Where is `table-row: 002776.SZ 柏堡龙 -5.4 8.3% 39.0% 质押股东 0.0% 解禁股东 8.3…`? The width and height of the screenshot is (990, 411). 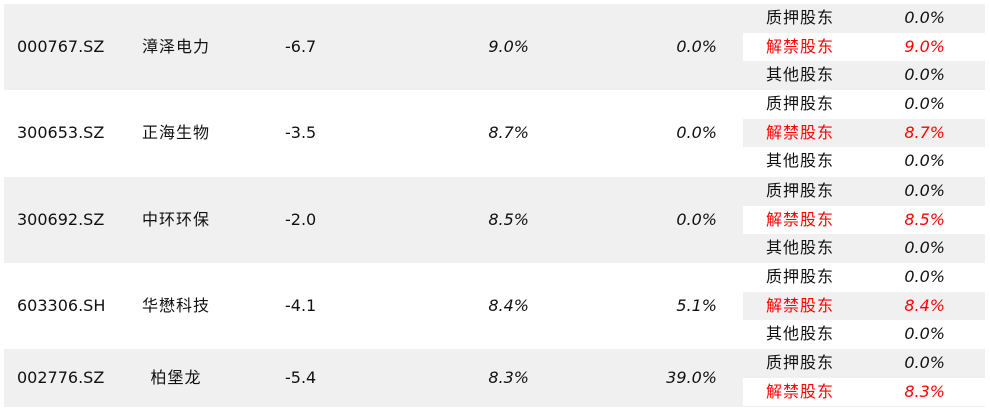 table-row: 002776.SZ 柏堡龙 -5.4 8.3% 39.0% 质押股东 0.0% 解禁股东 8.3… is located at coordinates (494, 378).